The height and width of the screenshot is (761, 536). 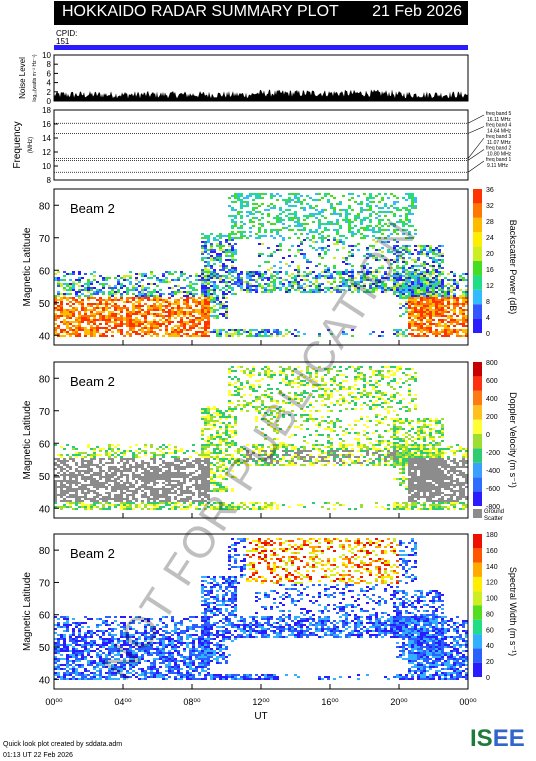 What do you see at coordinates (123, 702) in the screenshot?
I see `time-tick-label: 04⁰⁰` at bounding box center [123, 702].